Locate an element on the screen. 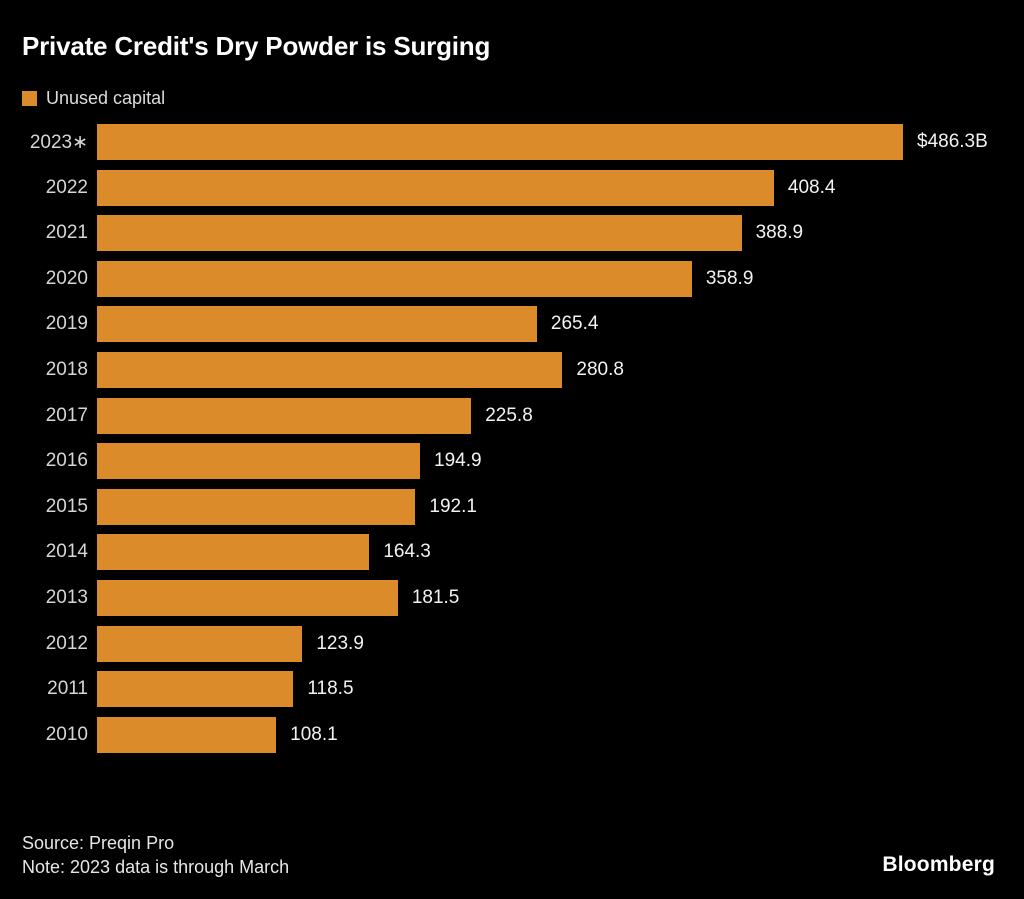 The height and width of the screenshot is (899, 1024). value-label: 280.8 is located at coordinates (600, 369).